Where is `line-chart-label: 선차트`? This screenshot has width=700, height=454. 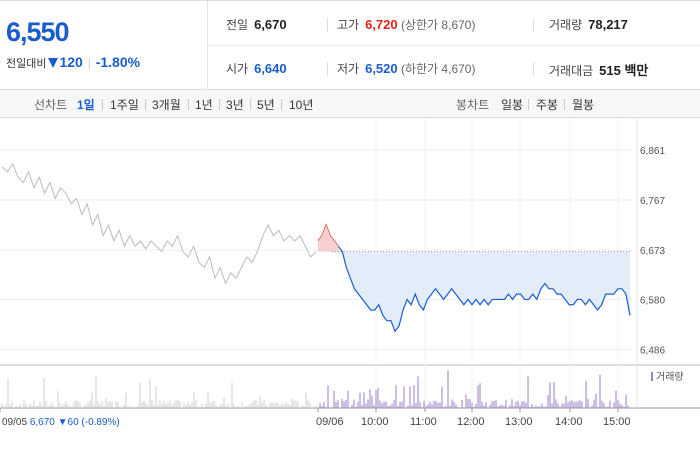 line-chart-label: 선차트 is located at coordinates (51, 105).